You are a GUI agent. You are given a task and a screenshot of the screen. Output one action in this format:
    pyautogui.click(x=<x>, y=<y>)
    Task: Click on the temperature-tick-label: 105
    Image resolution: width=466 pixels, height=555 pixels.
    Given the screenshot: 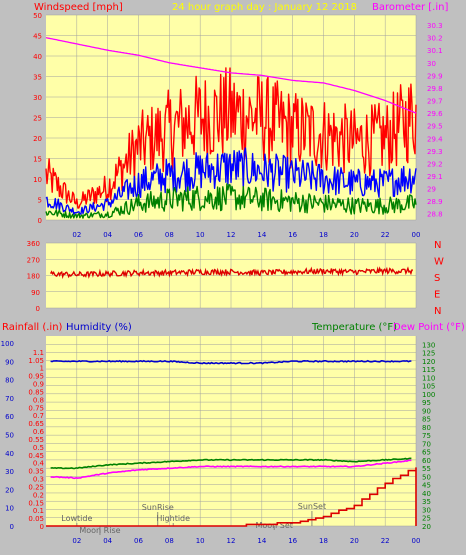 What is the action you would take?
    pyautogui.click(x=428, y=387)
    